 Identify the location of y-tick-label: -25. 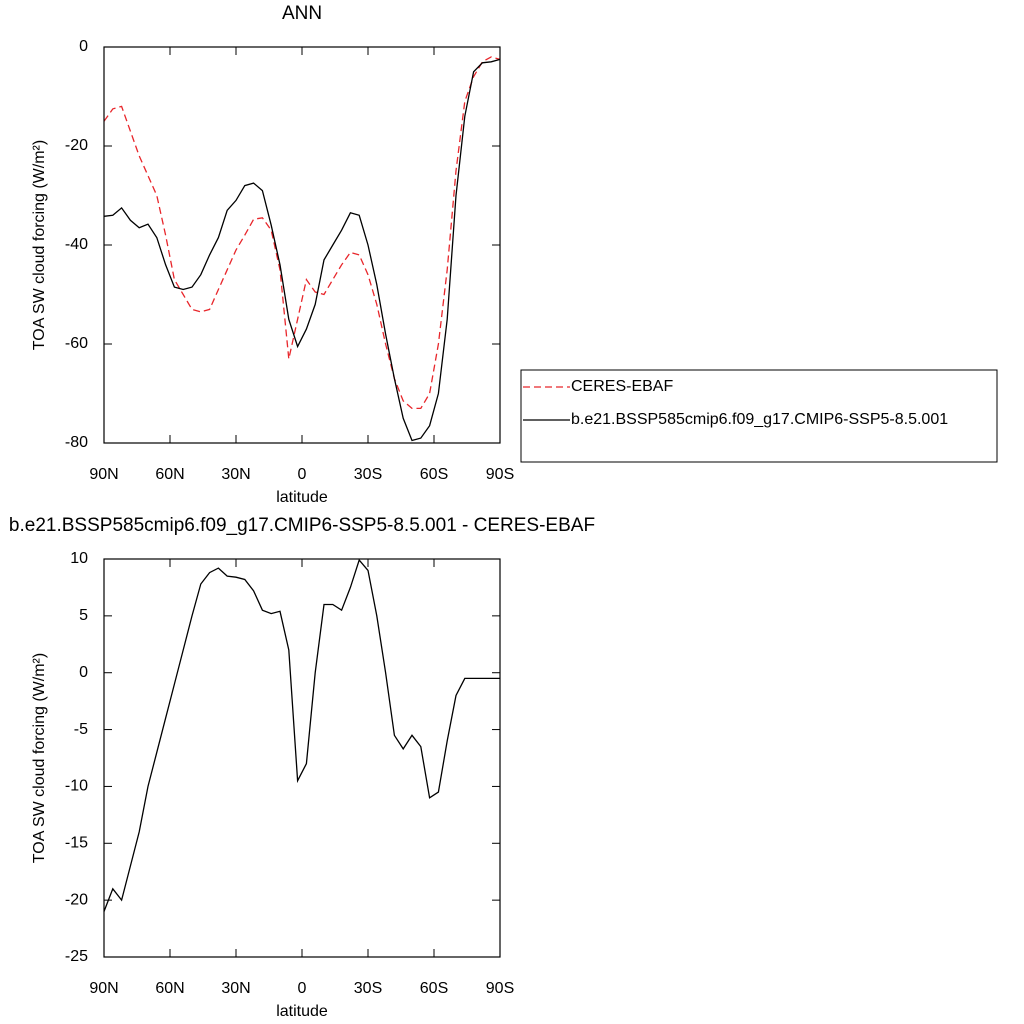
(76, 956).